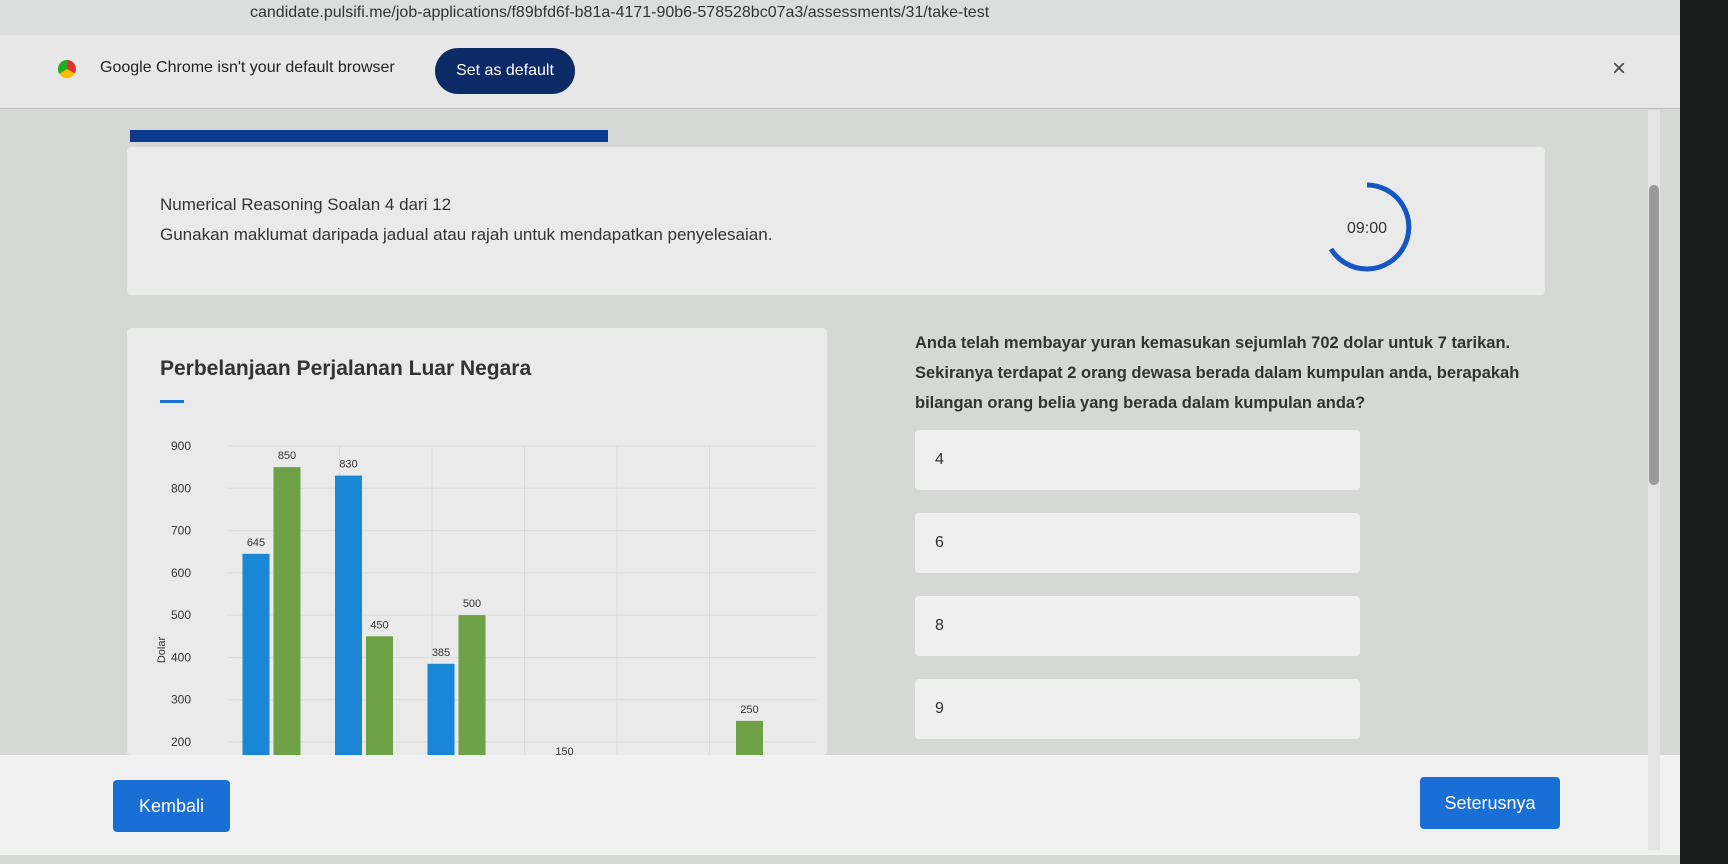  I want to click on set-default-button: Set as default, so click(505, 71).